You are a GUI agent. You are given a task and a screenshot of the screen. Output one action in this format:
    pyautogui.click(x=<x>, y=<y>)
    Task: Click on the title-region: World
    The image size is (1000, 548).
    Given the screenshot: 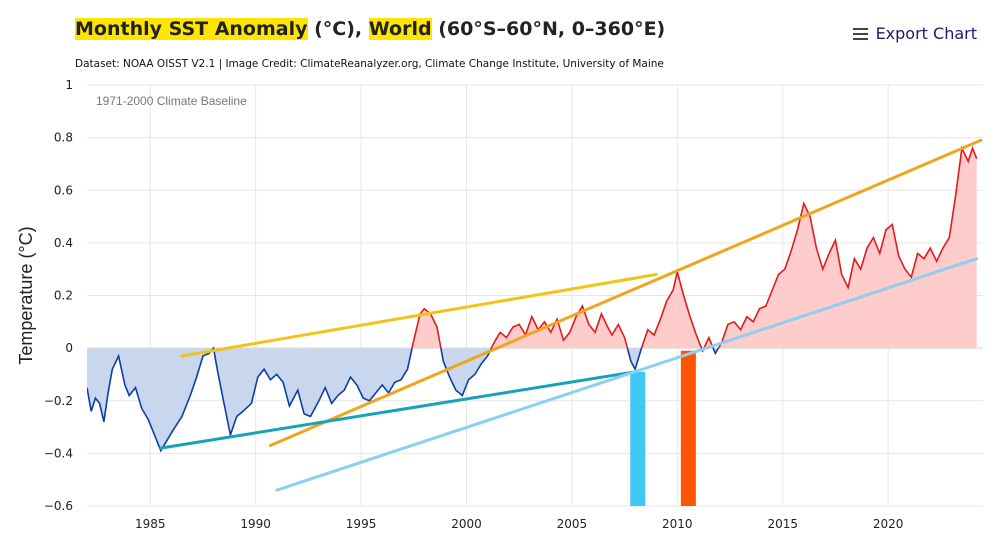 What is the action you would take?
    pyautogui.click(x=400, y=29)
    